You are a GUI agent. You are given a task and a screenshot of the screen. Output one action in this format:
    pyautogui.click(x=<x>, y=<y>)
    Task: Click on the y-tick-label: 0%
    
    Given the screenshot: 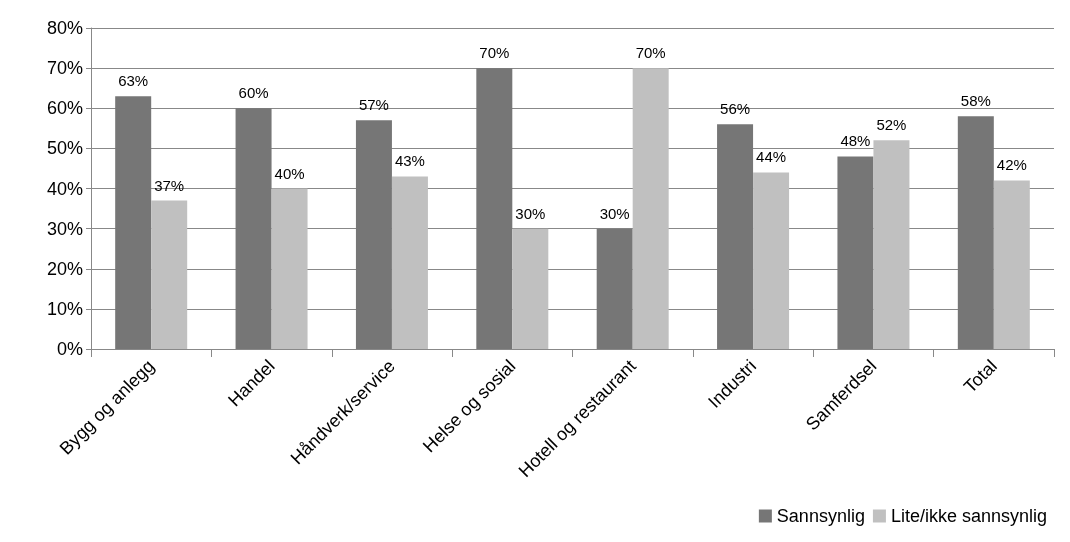 What is the action you would take?
    pyautogui.click(x=69, y=349)
    